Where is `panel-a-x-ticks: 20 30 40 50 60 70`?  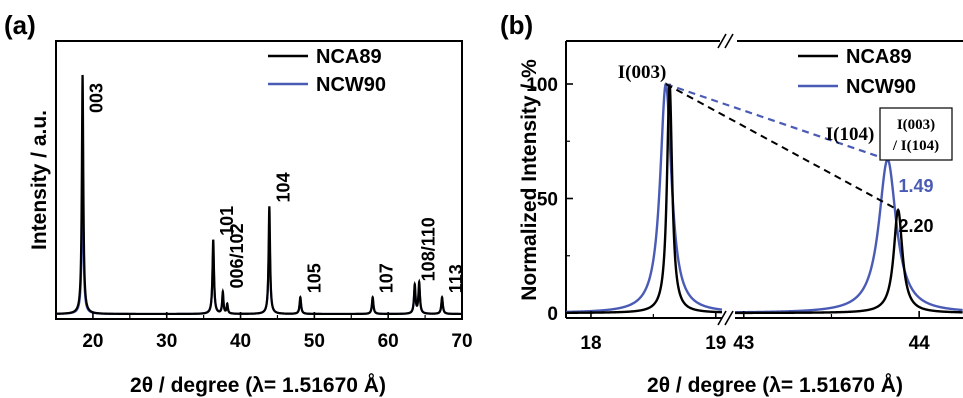
panel-a-x-ticks: 20 30 40 50 60 70 is located at coordinates (264, 332).